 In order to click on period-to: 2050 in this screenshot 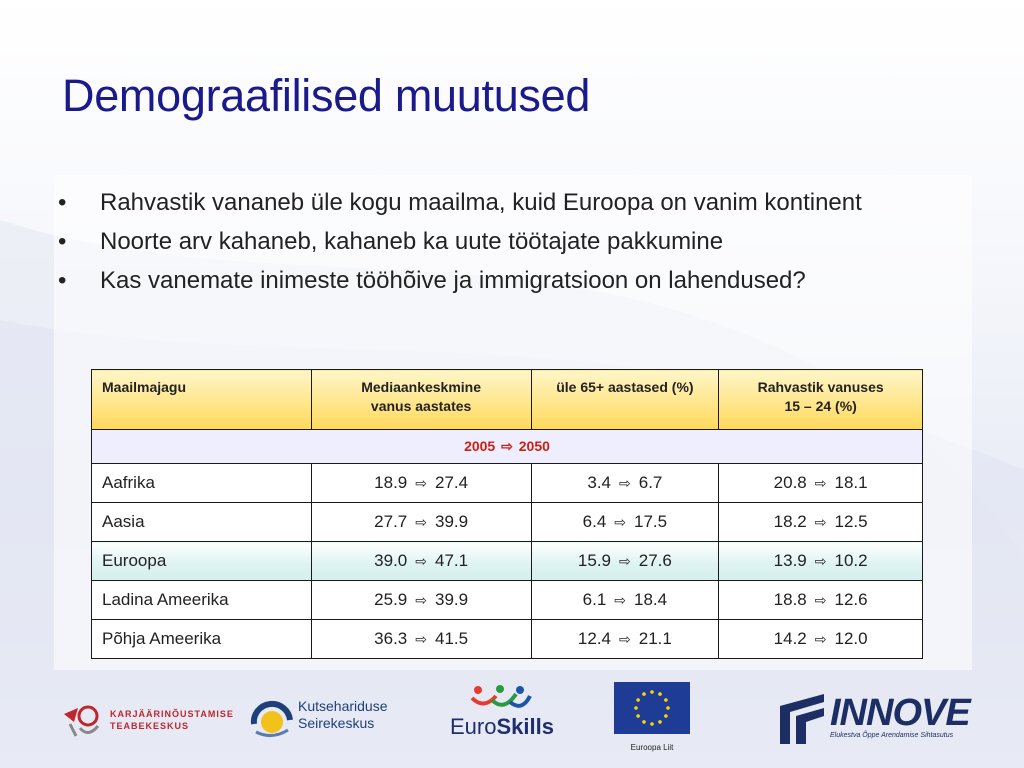, I will do `click(534, 446)`.